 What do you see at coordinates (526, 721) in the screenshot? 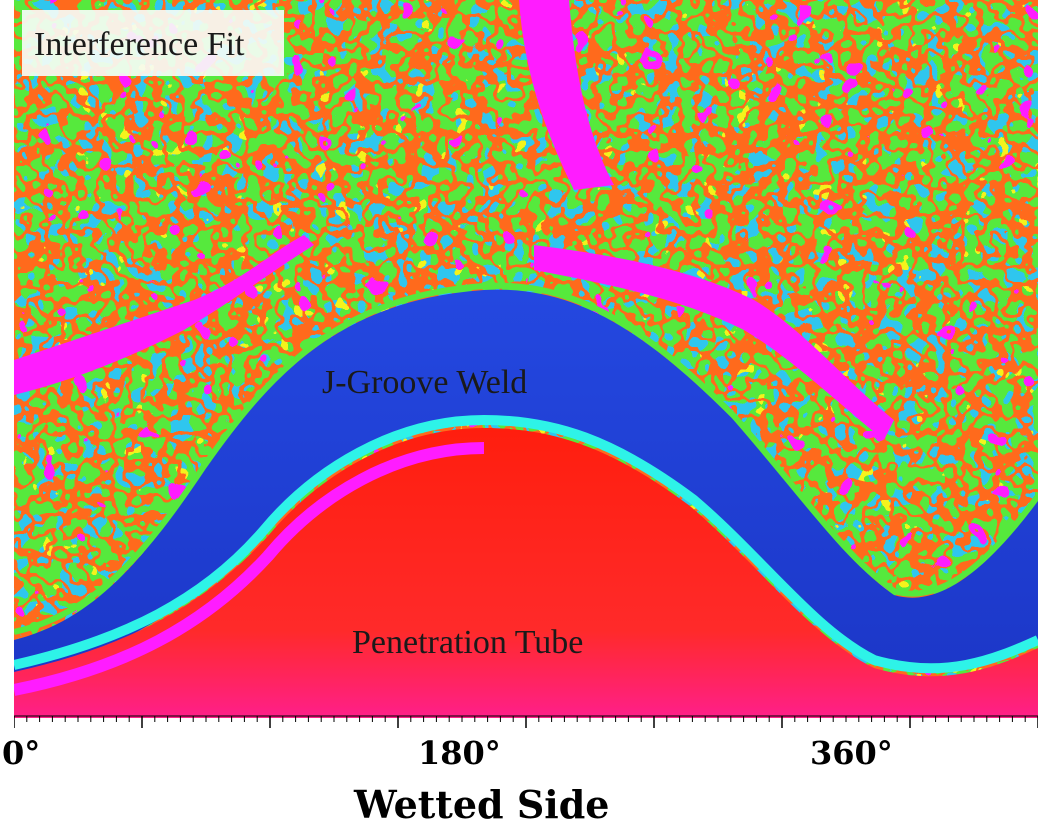
I see `degree-axis` at bounding box center [526, 721].